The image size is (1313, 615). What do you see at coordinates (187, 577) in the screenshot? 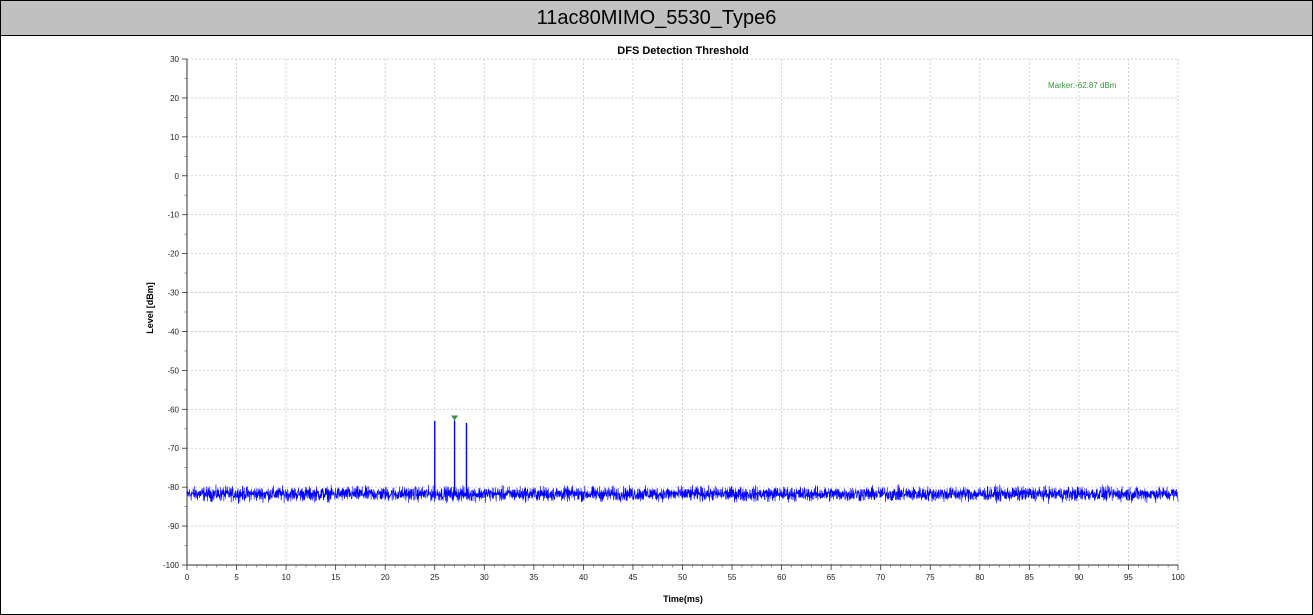
I see `x-tick-label: 0` at bounding box center [187, 577].